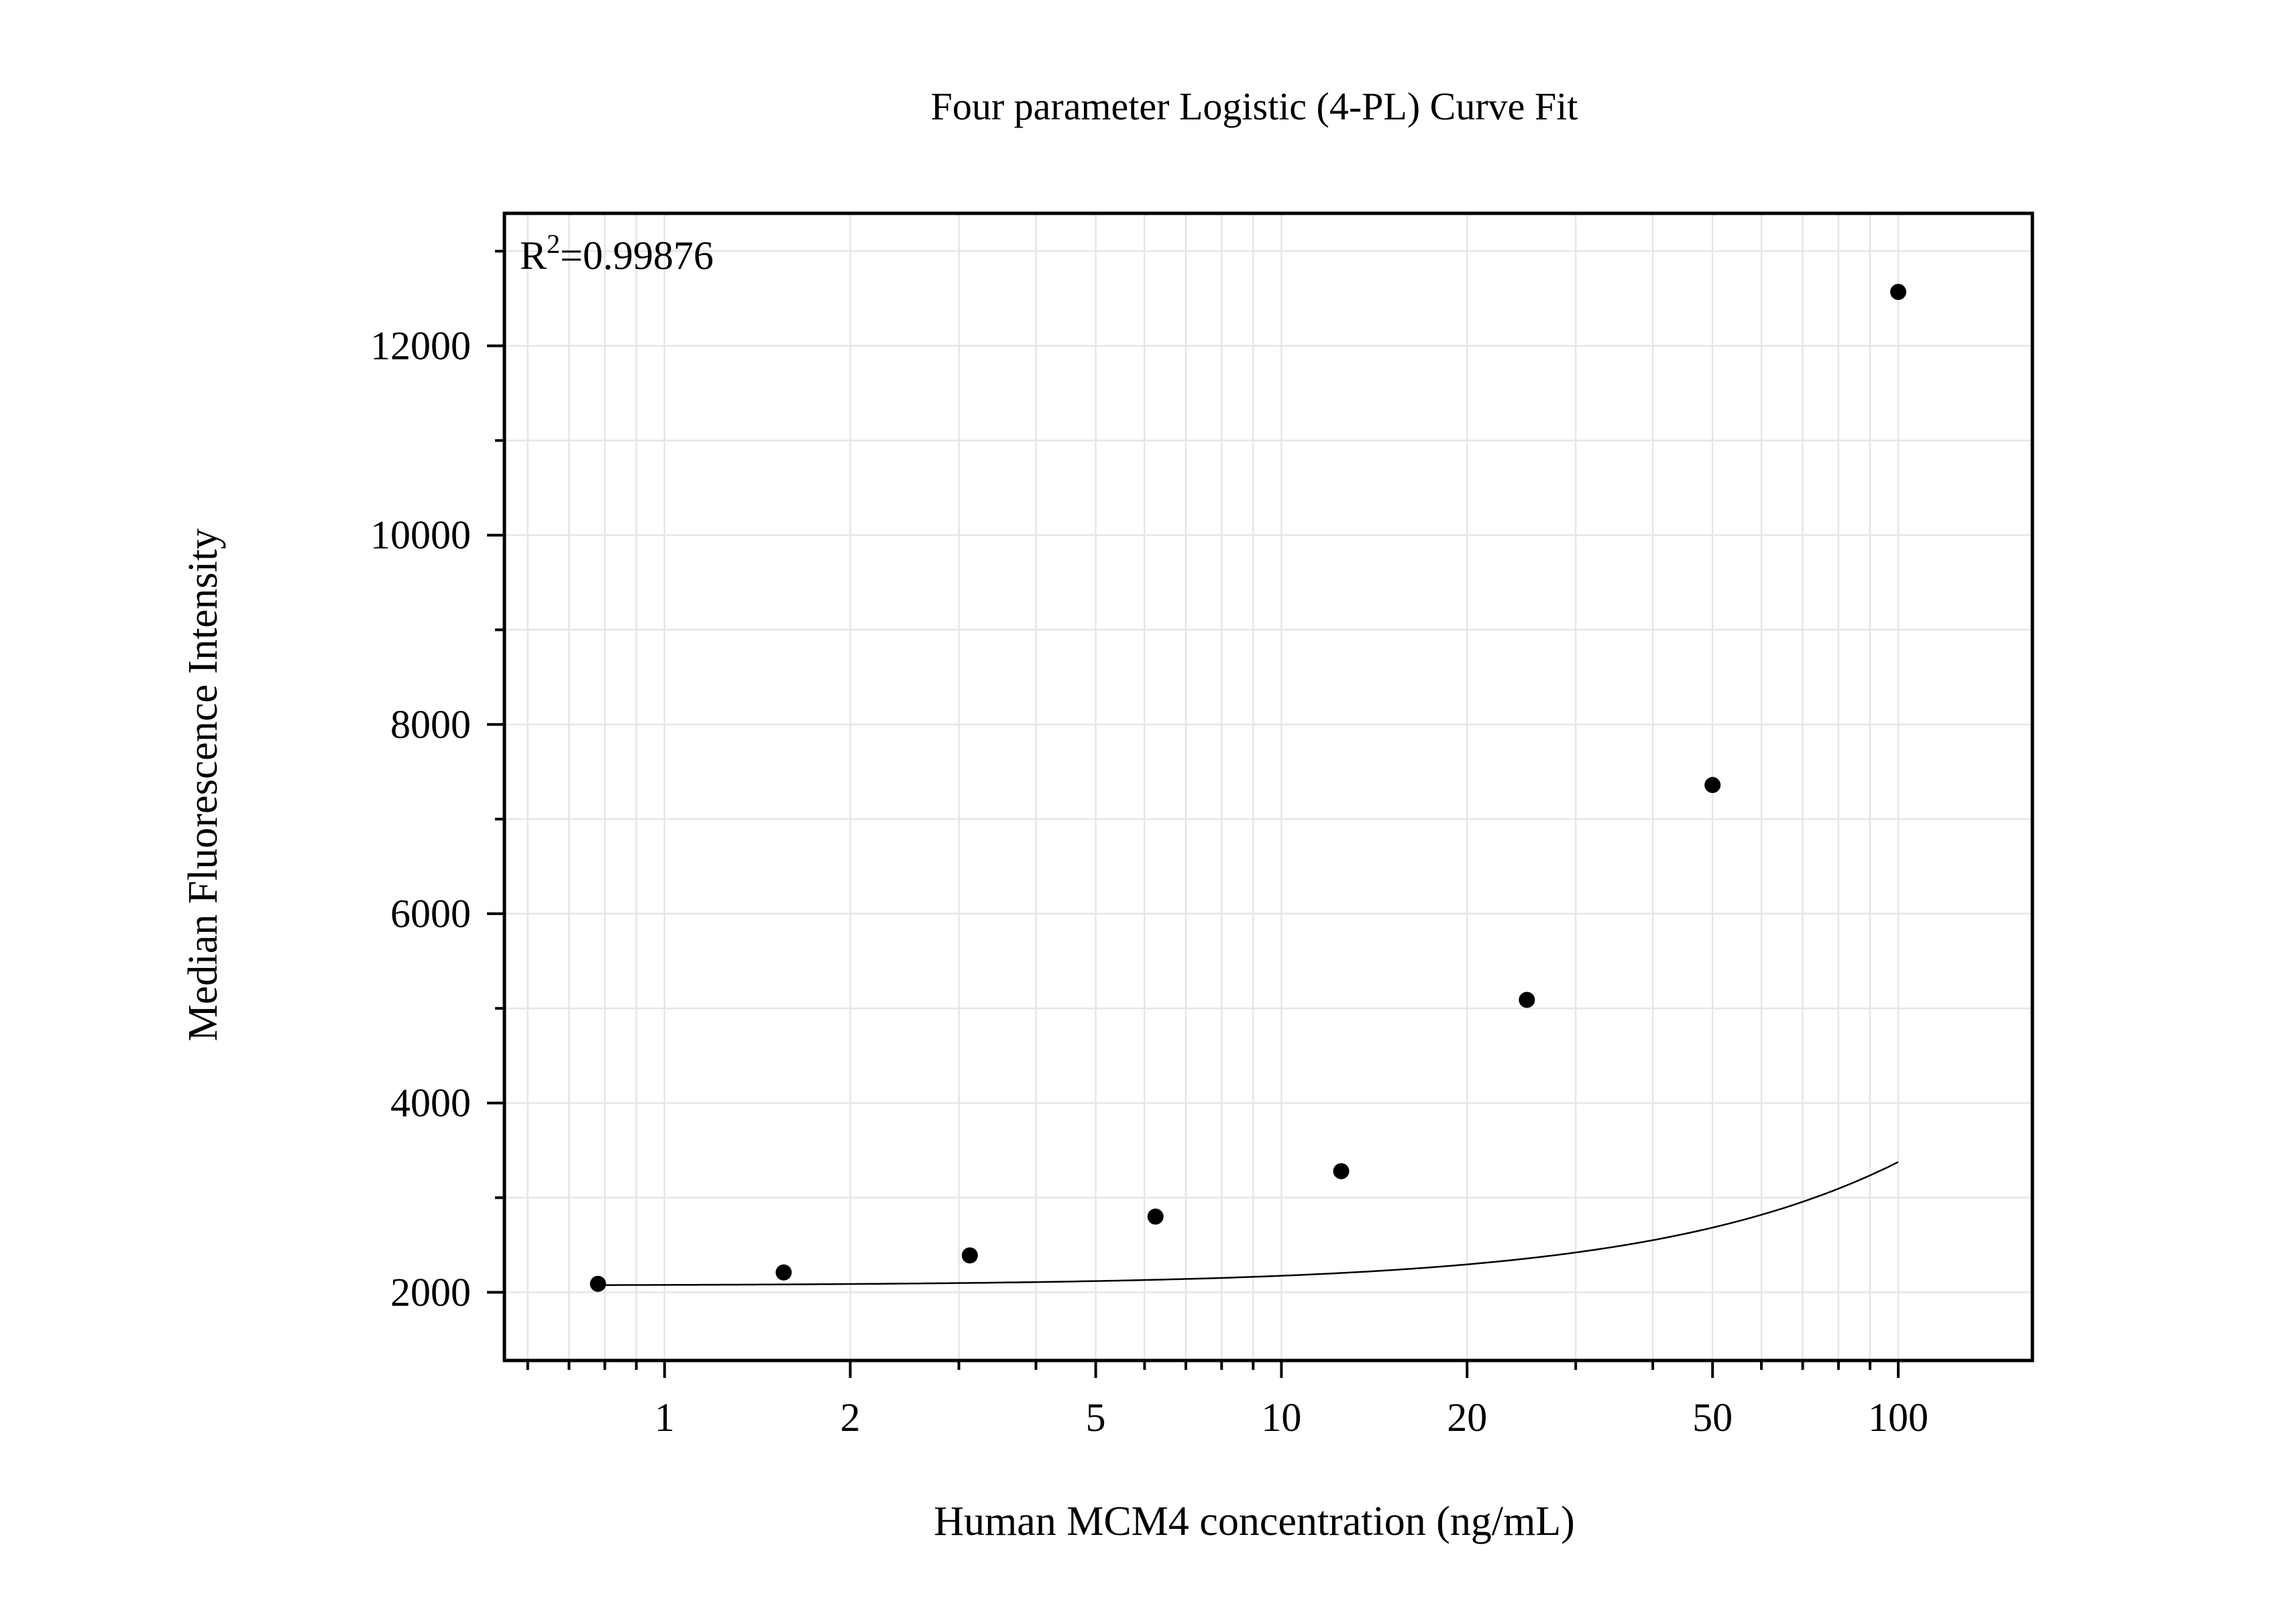 The image size is (2296, 1604). What do you see at coordinates (420, 535) in the screenshot?
I see `y-tick-label: 10000` at bounding box center [420, 535].